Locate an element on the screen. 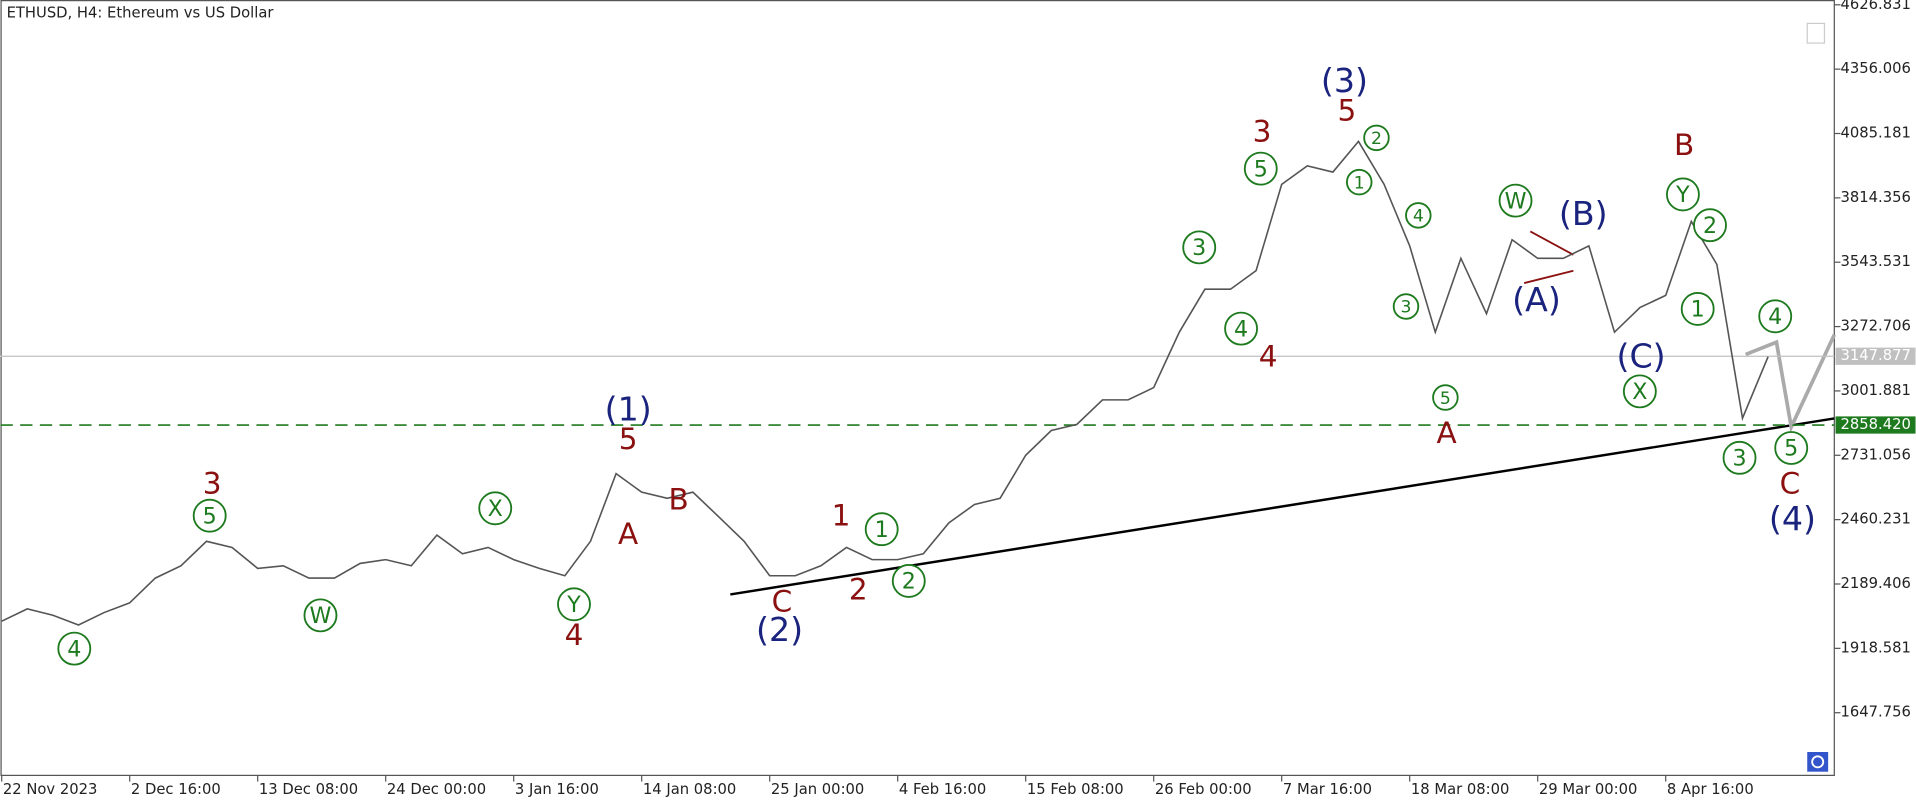  y-tick-label: 1918.581 is located at coordinates (1875, 647).